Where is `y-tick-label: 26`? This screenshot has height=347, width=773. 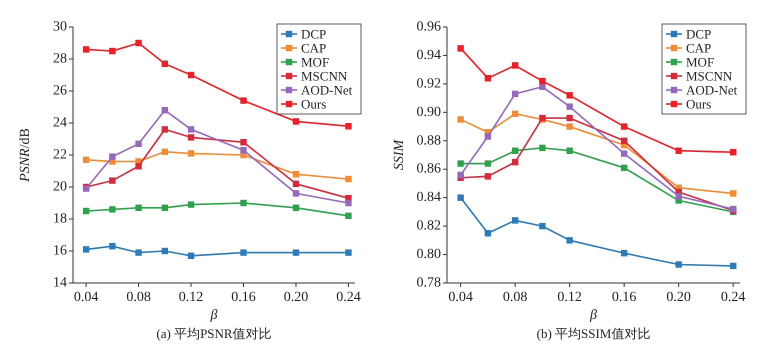 y-tick-label: 26 is located at coordinates (60, 91).